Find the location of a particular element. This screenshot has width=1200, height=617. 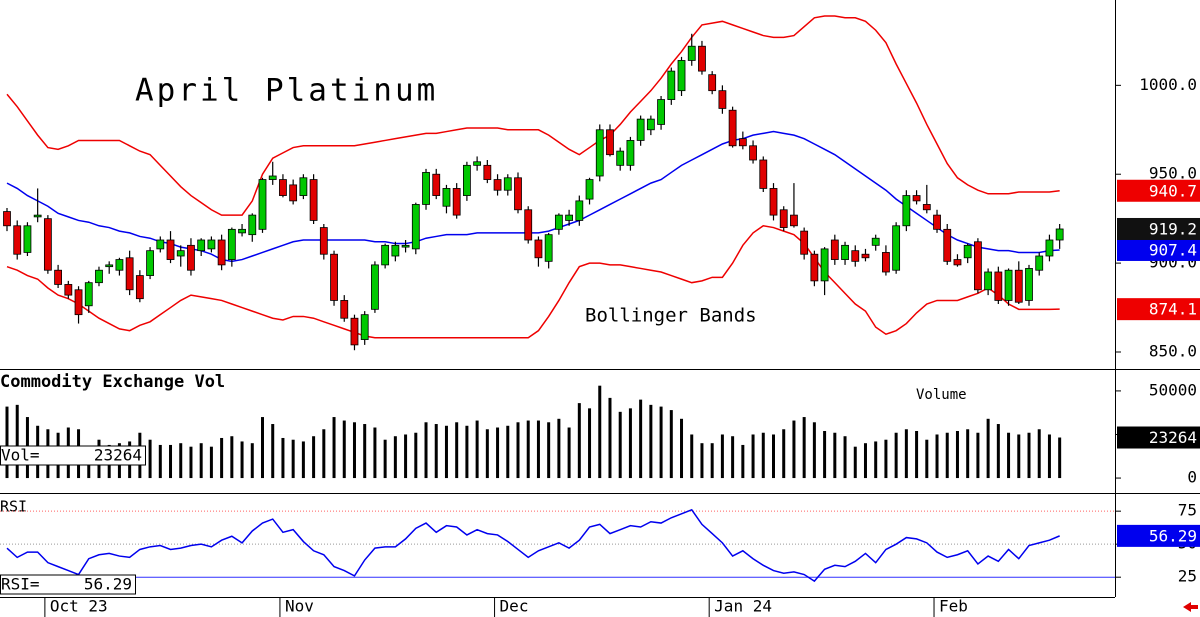

last-value-label: 56.29 is located at coordinates (1173, 535).